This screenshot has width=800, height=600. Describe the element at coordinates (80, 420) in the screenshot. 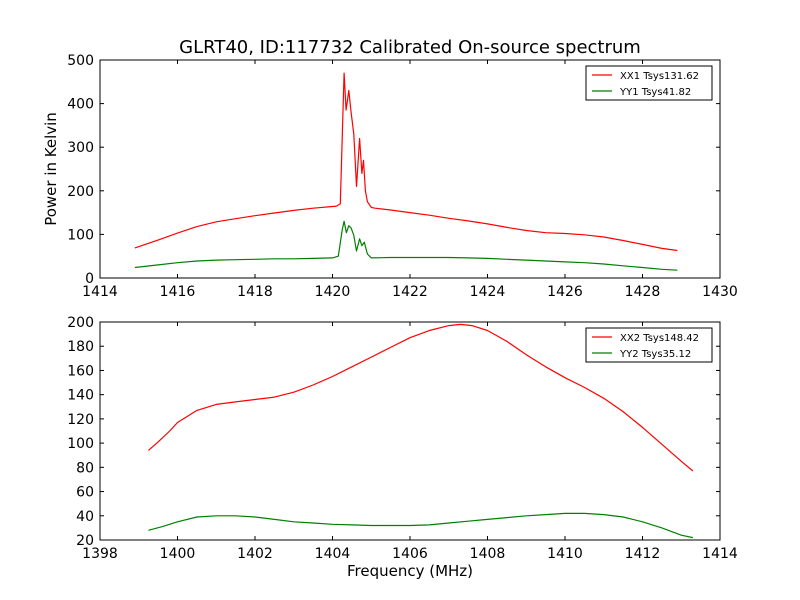

I see `y-tick-label-1-5: 120` at that location.